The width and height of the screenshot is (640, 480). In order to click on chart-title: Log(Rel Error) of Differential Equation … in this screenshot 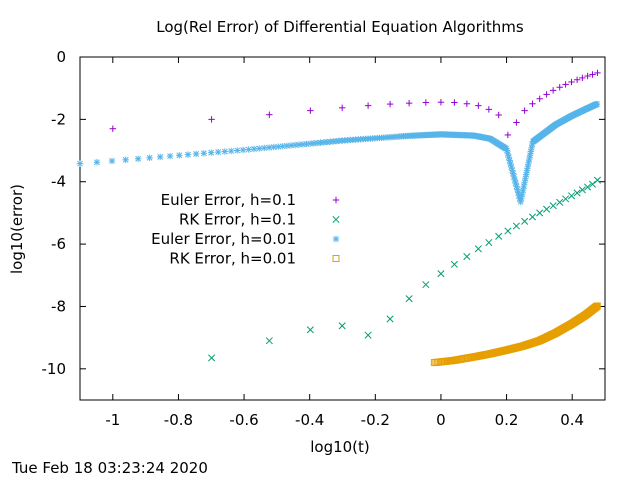, I will do `click(340, 27)`.